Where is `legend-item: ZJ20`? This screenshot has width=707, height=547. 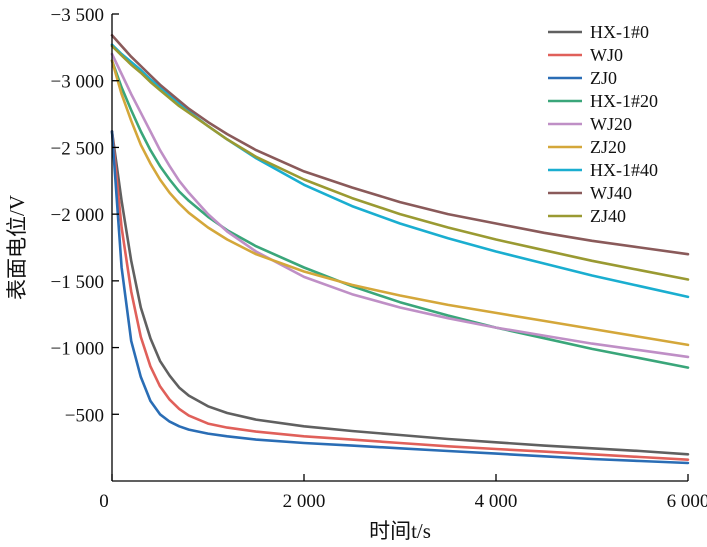
legend-item: ZJ20 is located at coordinates (587, 147).